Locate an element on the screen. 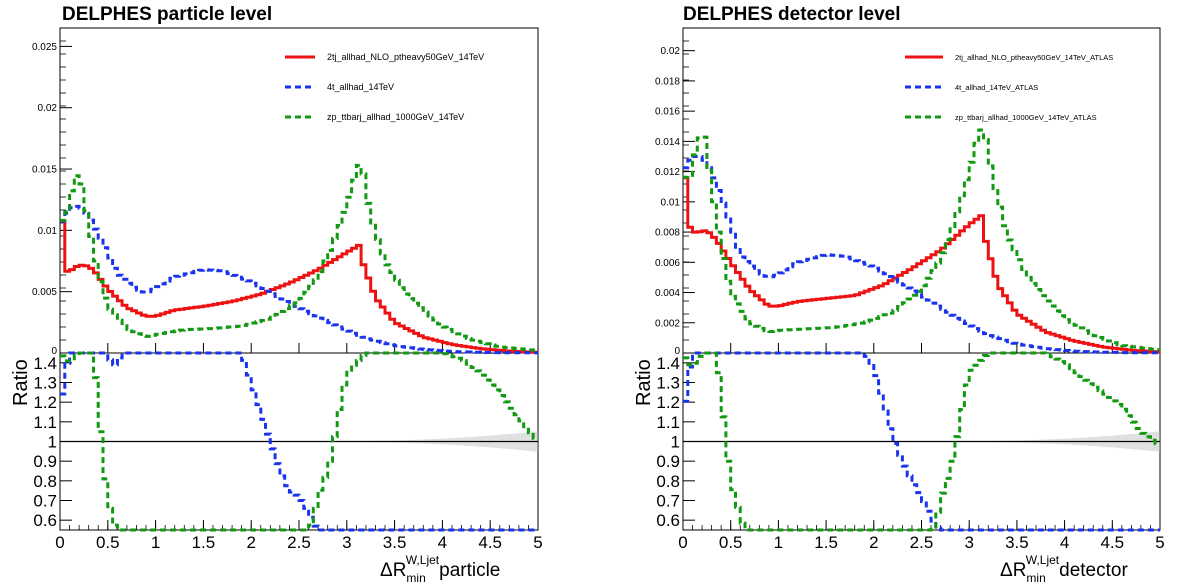 This screenshot has width=1178, height=586. x-axis-label-text: particle is located at coordinates (469, 570).